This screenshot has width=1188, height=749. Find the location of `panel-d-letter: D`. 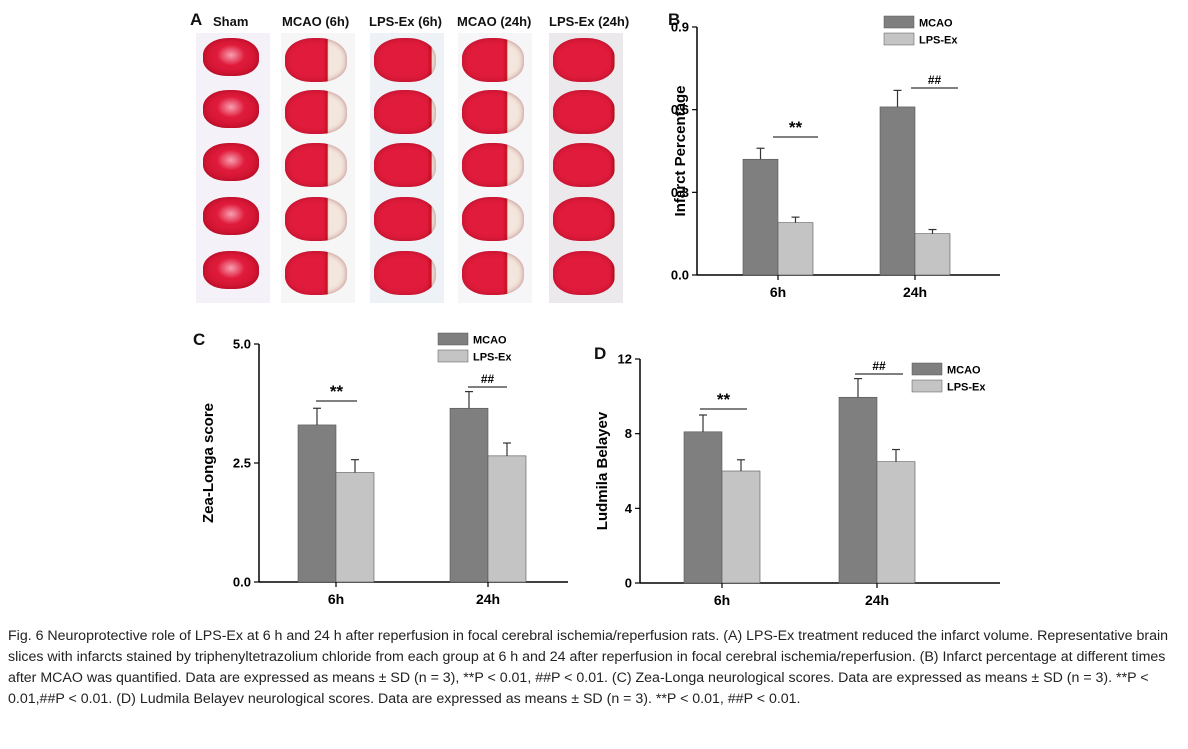

panel-d-letter: D is located at coordinates (600, 353).